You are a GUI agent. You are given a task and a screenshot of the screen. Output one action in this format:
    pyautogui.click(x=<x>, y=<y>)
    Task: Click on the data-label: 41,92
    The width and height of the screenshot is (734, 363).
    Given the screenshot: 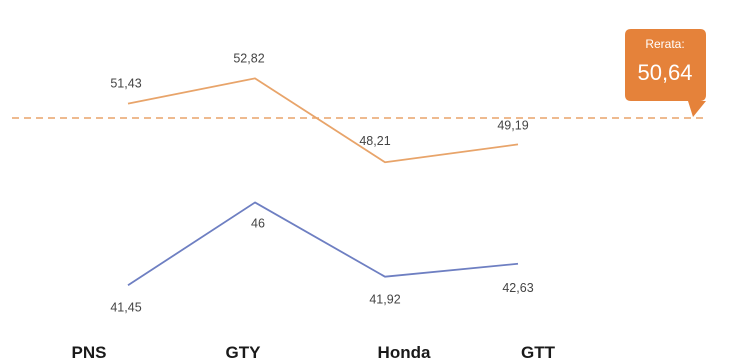 What is the action you would take?
    pyautogui.click(x=384, y=300)
    